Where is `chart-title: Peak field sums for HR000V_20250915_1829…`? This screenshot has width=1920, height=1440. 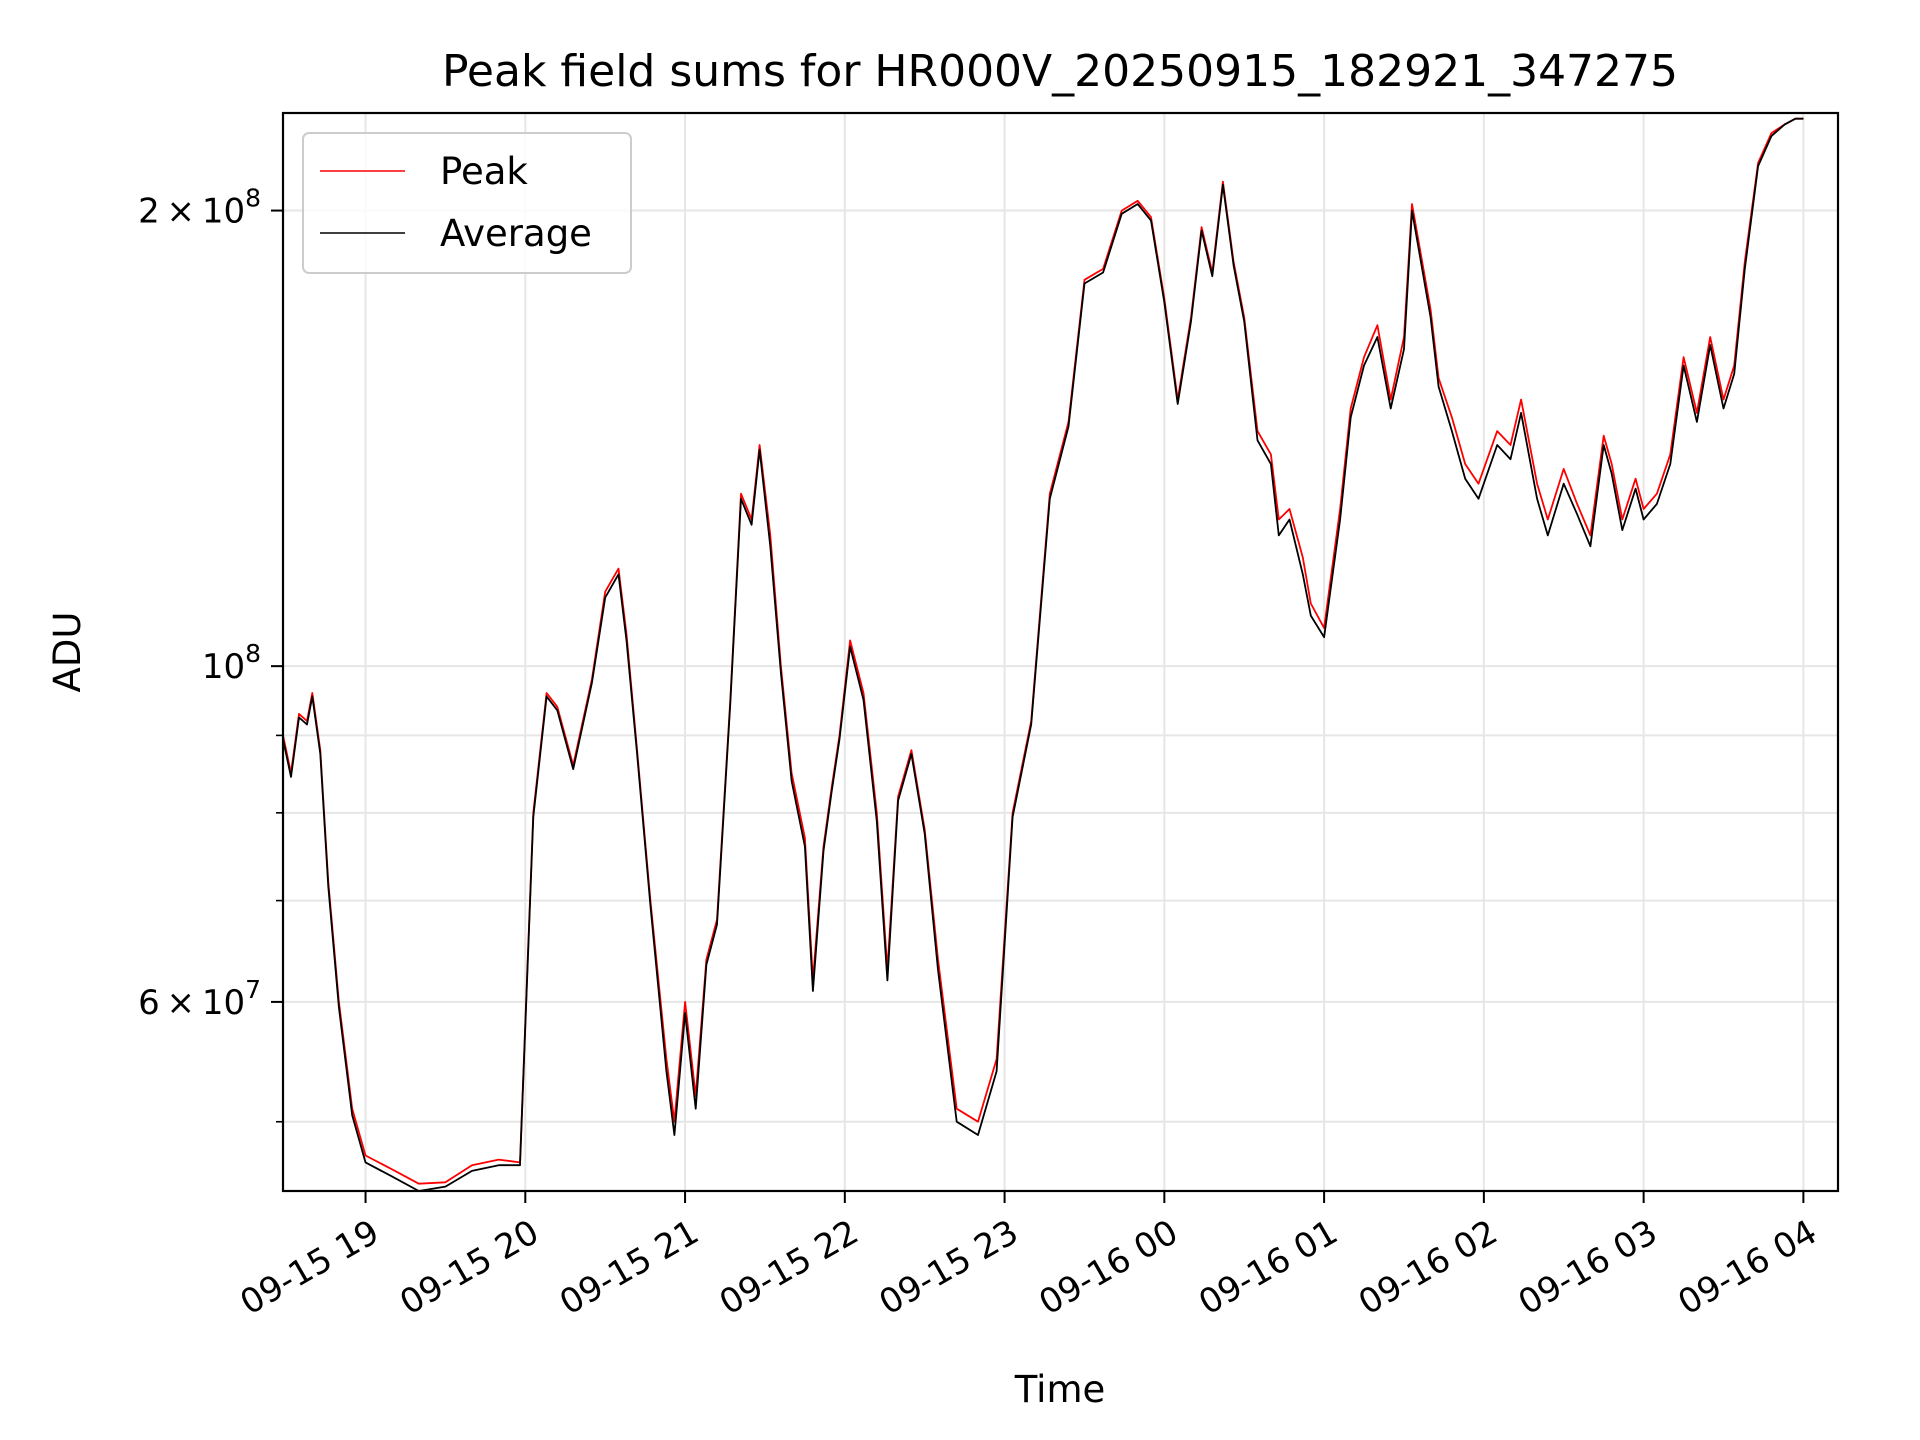
chart-title: Peak field sums for HR000V_20250915_1829… is located at coordinates (1060, 71).